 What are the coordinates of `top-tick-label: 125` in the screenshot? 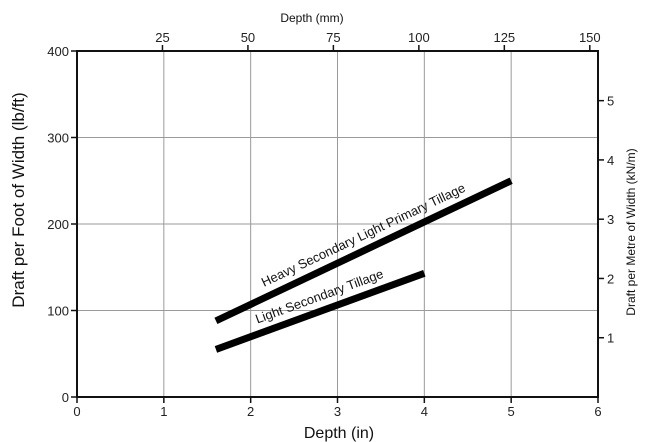 It's located at (504, 37).